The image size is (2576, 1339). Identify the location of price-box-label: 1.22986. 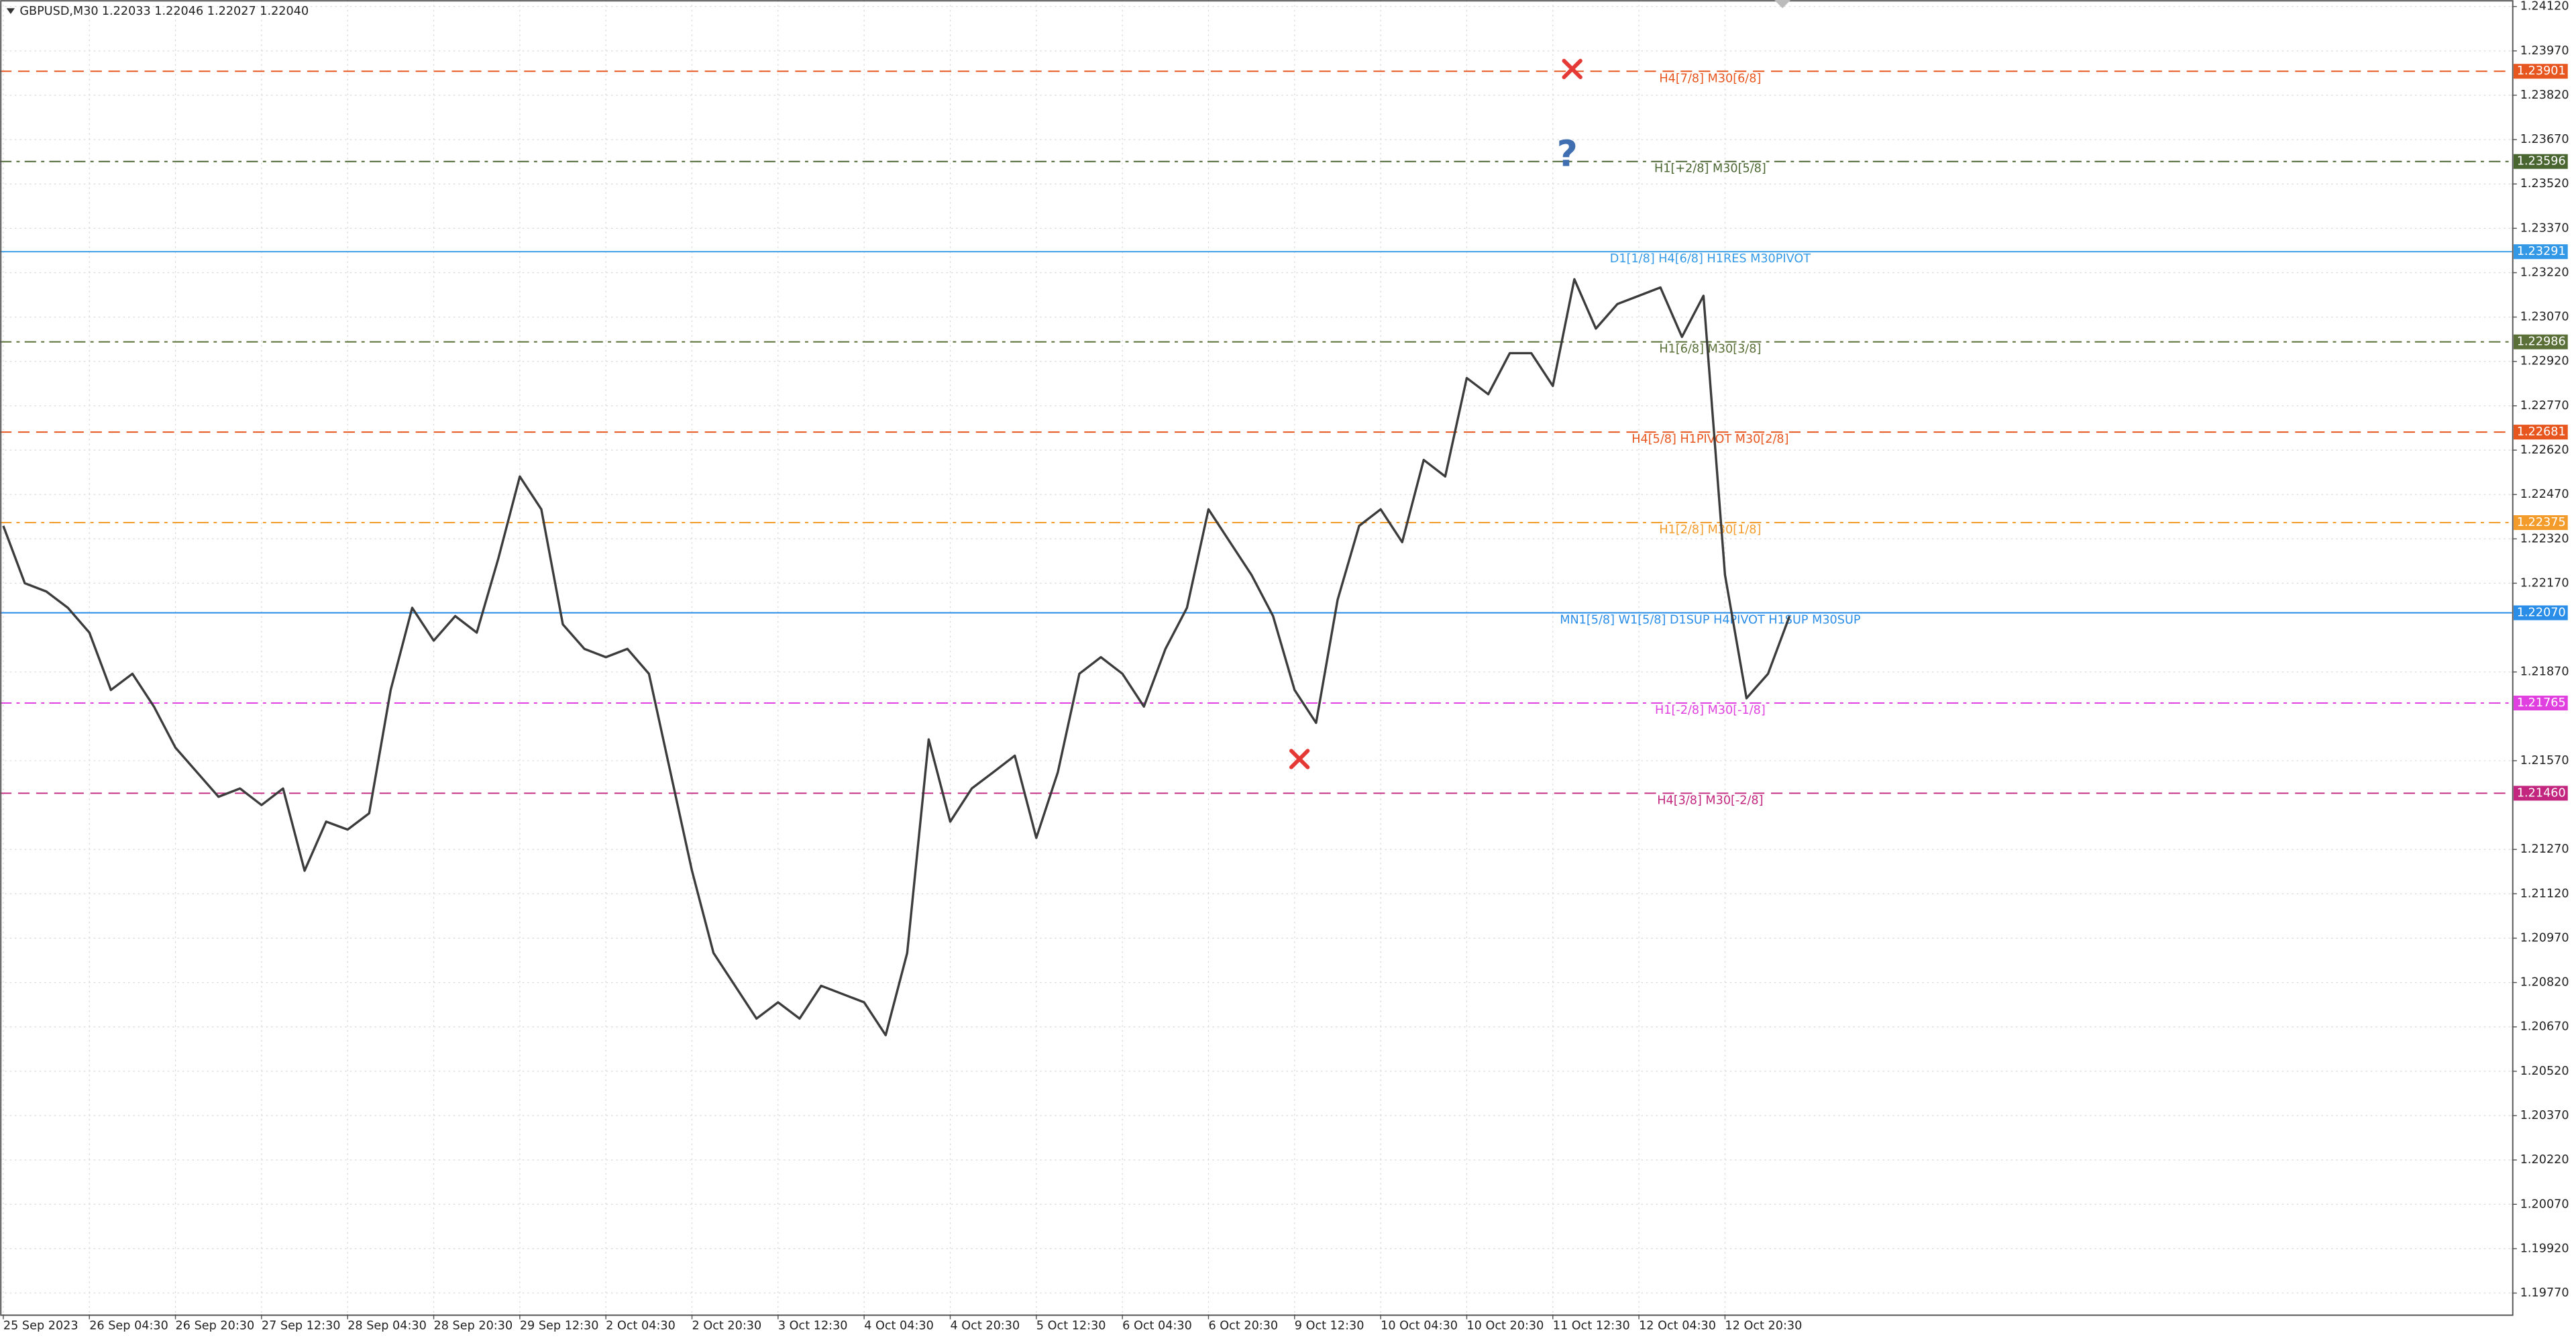
(2541, 342).